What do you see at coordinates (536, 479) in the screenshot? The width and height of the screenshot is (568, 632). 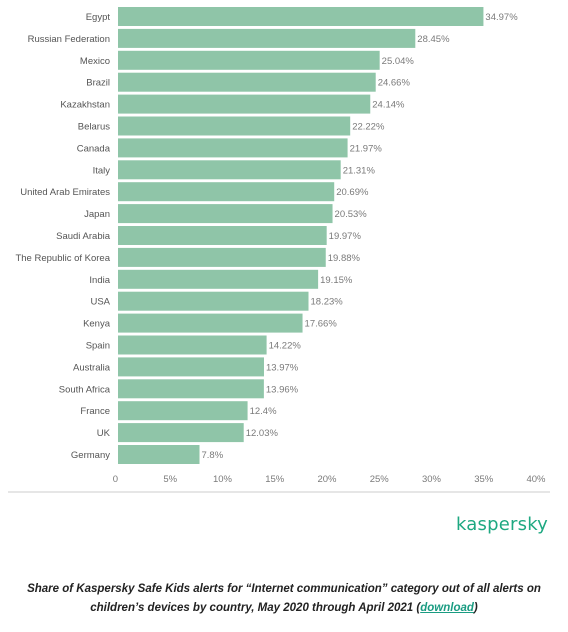 I see `x-tick-label: 40%` at bounding box center [536, 479].